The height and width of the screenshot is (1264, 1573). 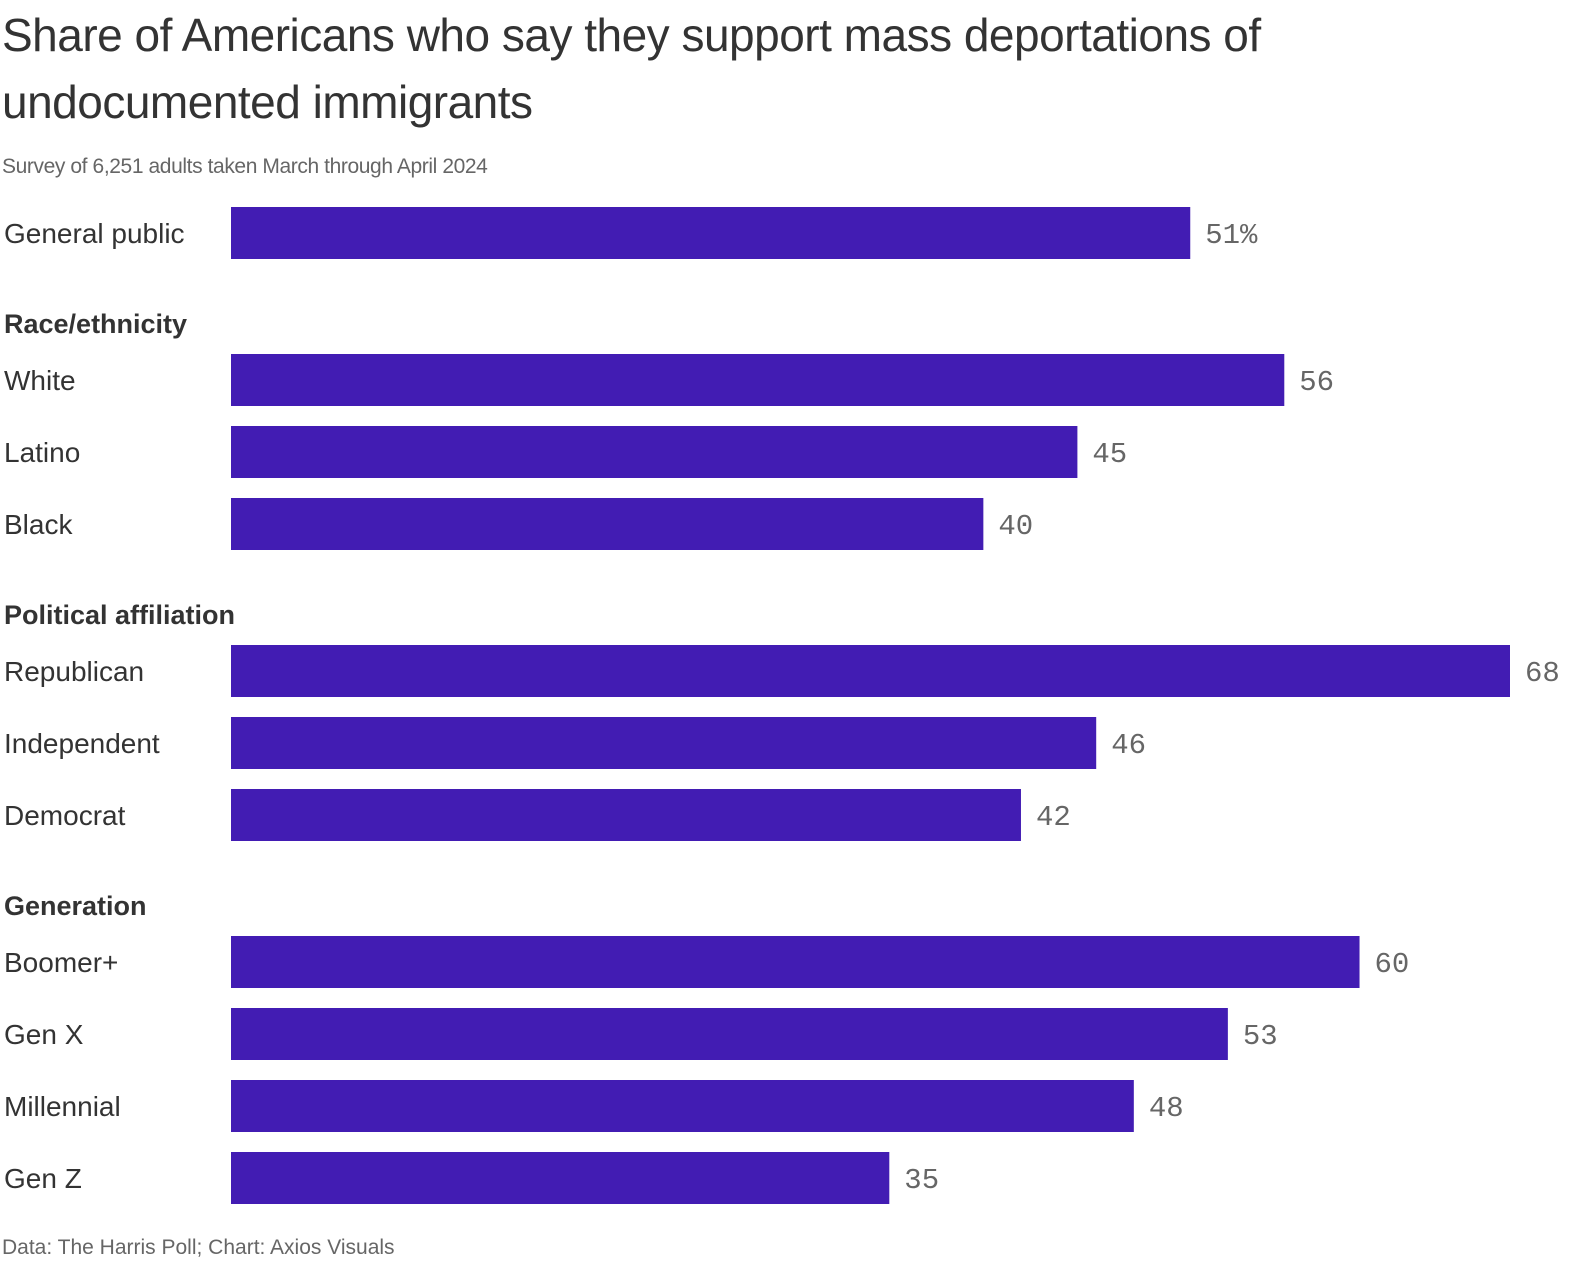 I want to click on value-label: 46, so click(x=1128, y=745).